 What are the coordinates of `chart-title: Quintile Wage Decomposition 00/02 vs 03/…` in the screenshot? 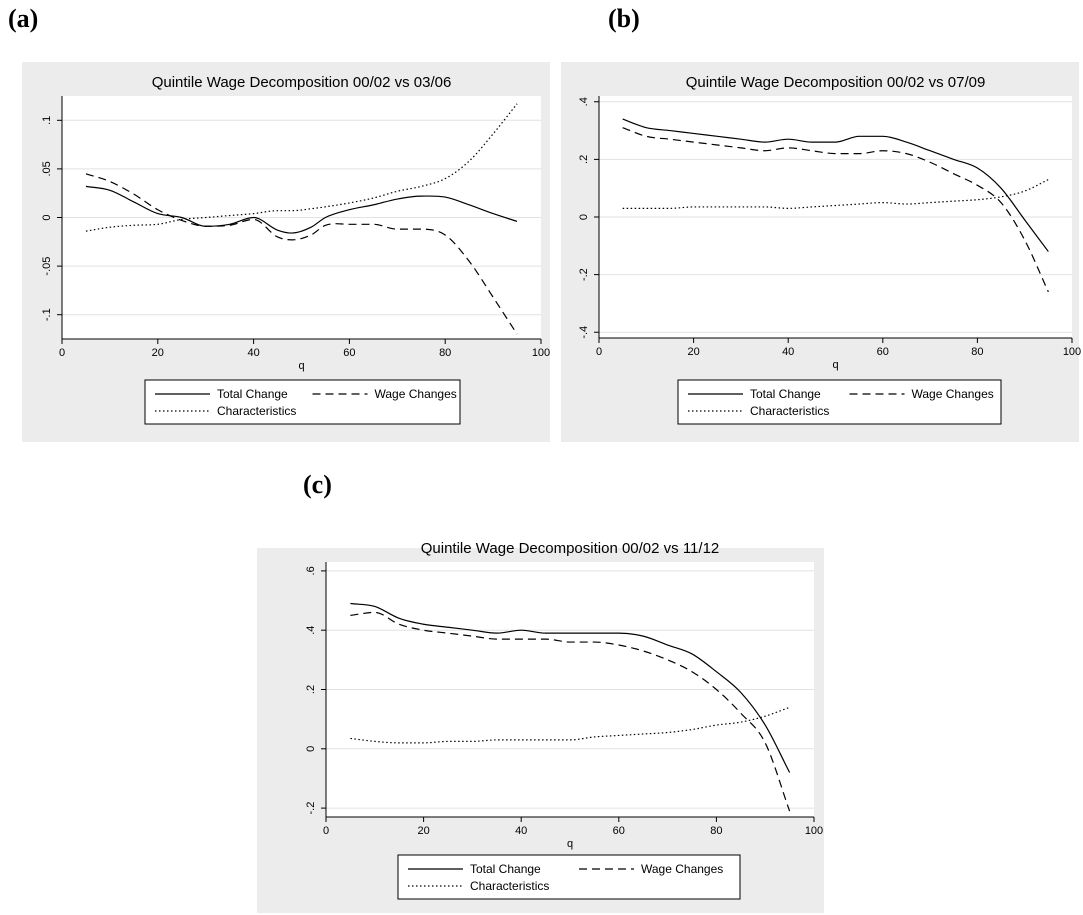 It's located at (302, 82).